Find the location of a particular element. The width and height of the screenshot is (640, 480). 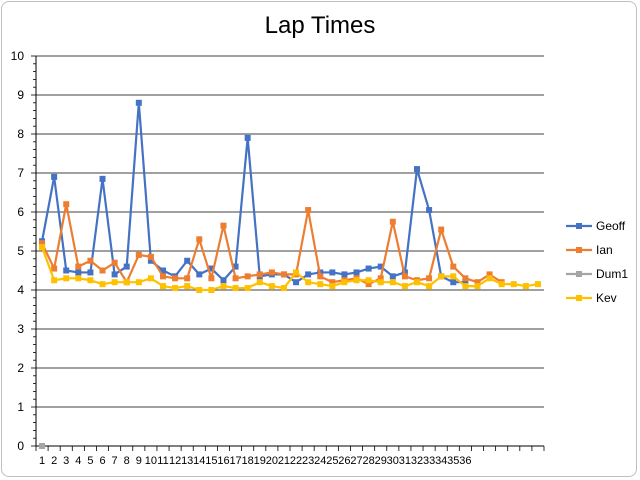

y-tick-label: 1 is located at coordinates (20, 407).